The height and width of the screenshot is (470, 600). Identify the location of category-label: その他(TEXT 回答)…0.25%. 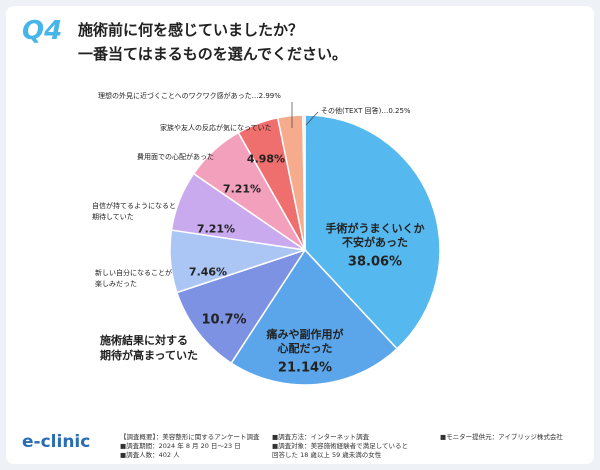
(366, 111).